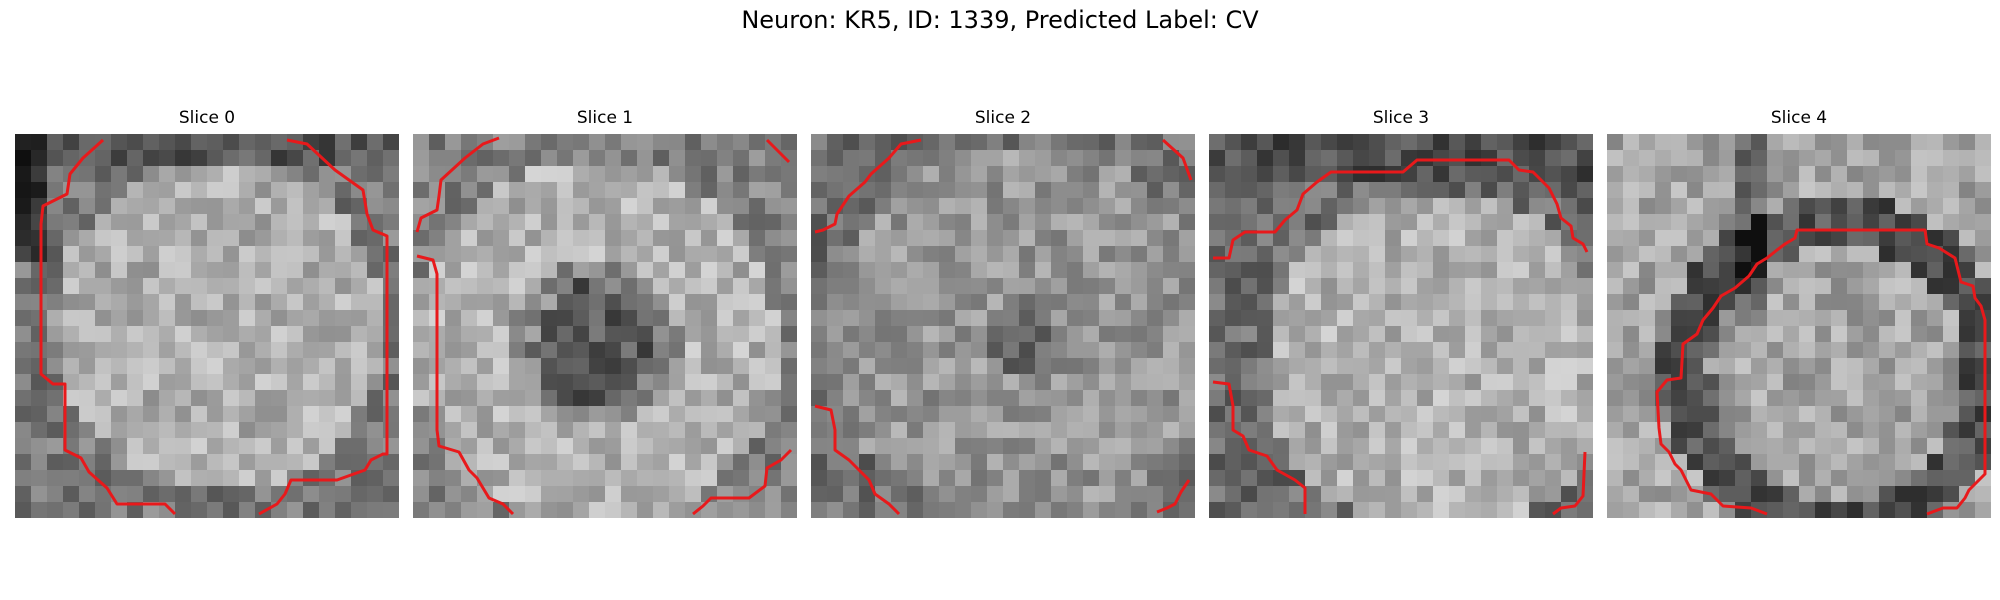 Image resolution: width=2000 pixels, height=600 pixels. Describe the element at coordinates (605, 118) in the screenshot. I see `slice-title-1: Slice 1` at that location.